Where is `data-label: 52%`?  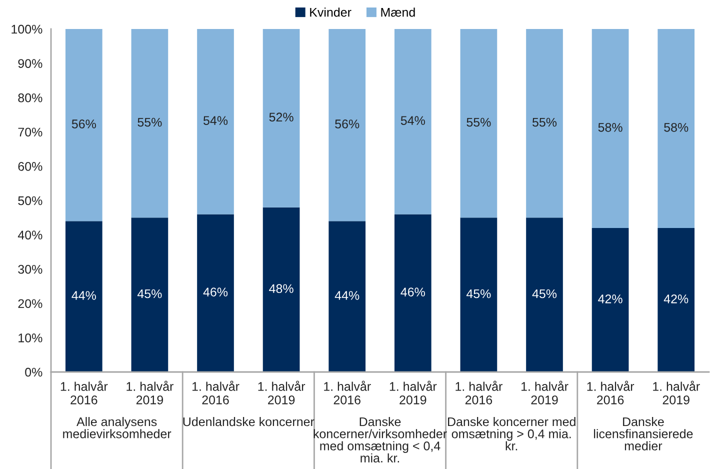
data-label: 52% is located at coordinates (281, 117).